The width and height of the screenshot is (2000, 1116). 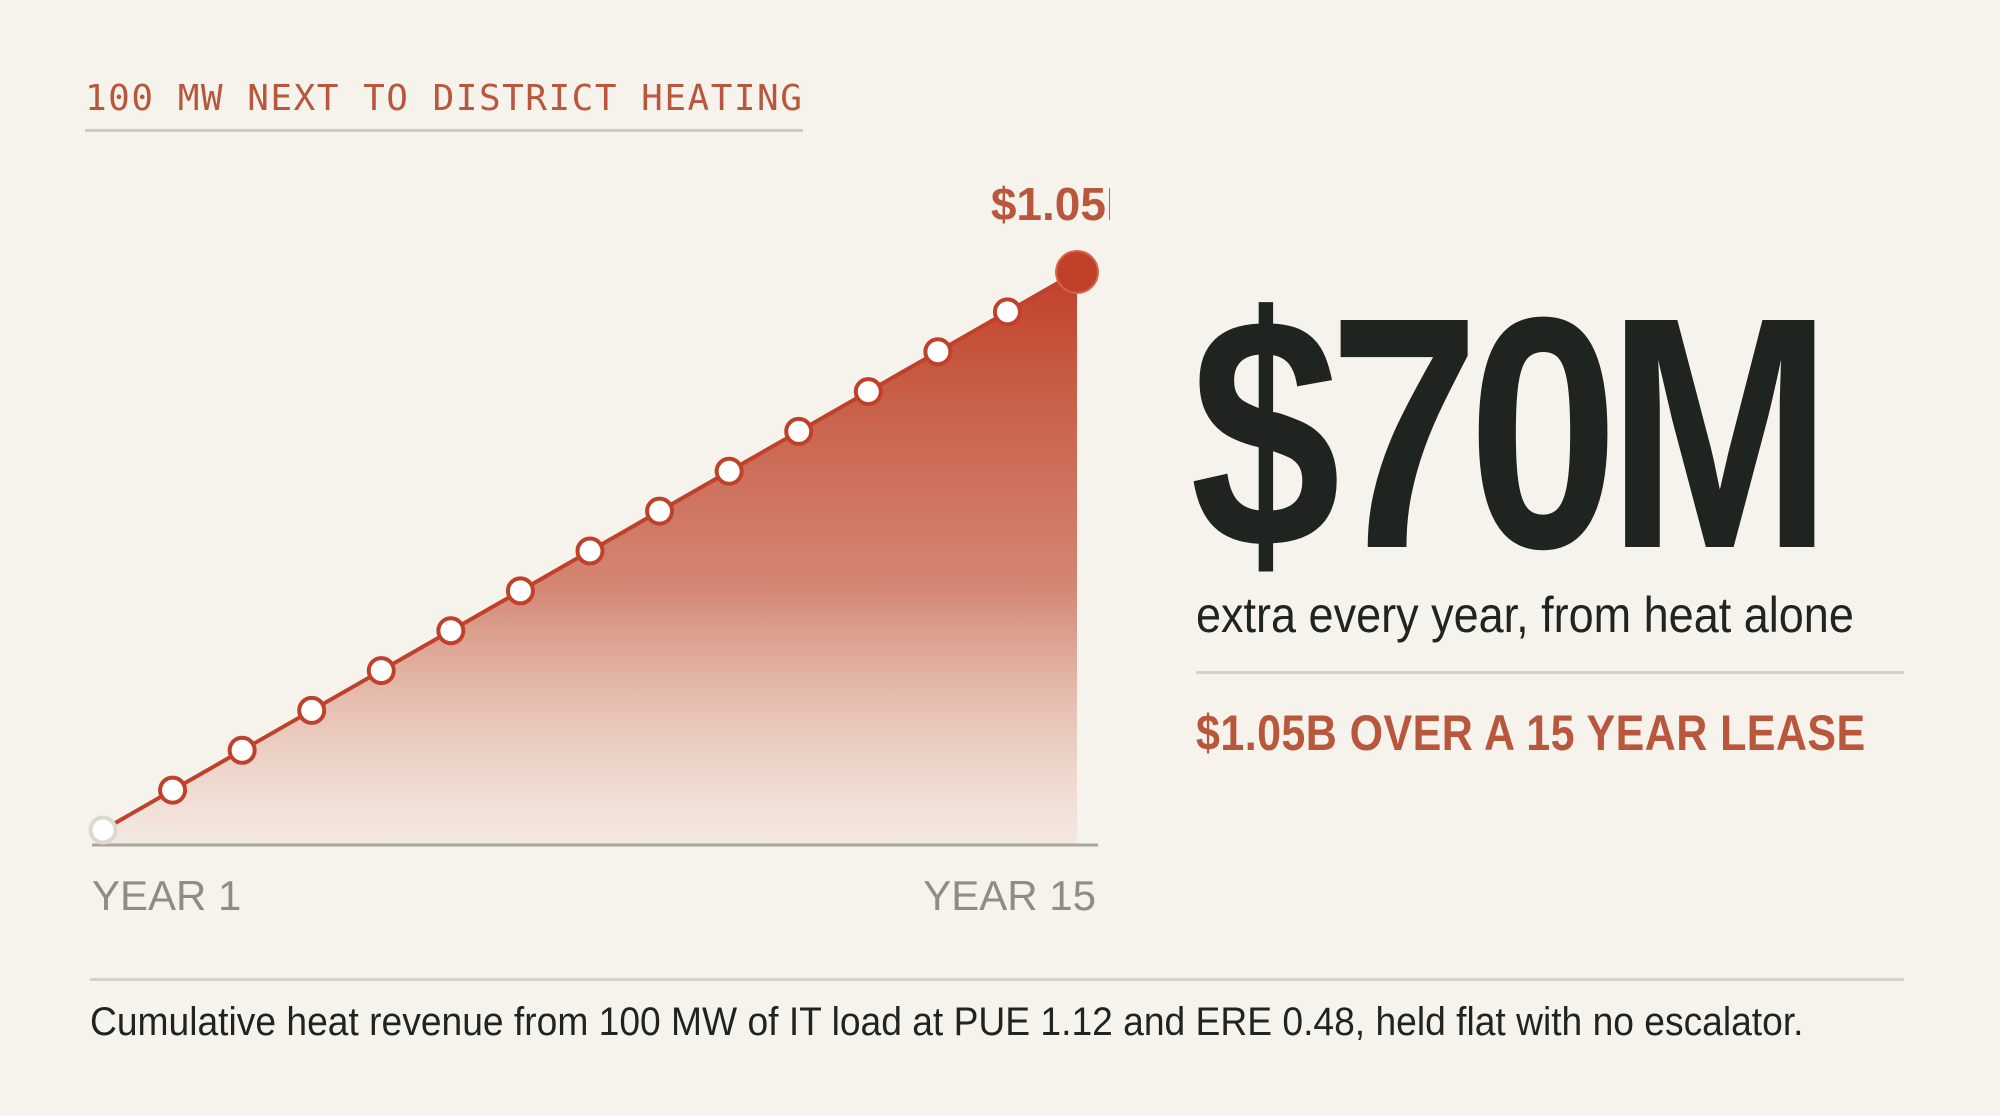 I want to click on end-value-label: $1.05B, so click(x=1050, y=204).